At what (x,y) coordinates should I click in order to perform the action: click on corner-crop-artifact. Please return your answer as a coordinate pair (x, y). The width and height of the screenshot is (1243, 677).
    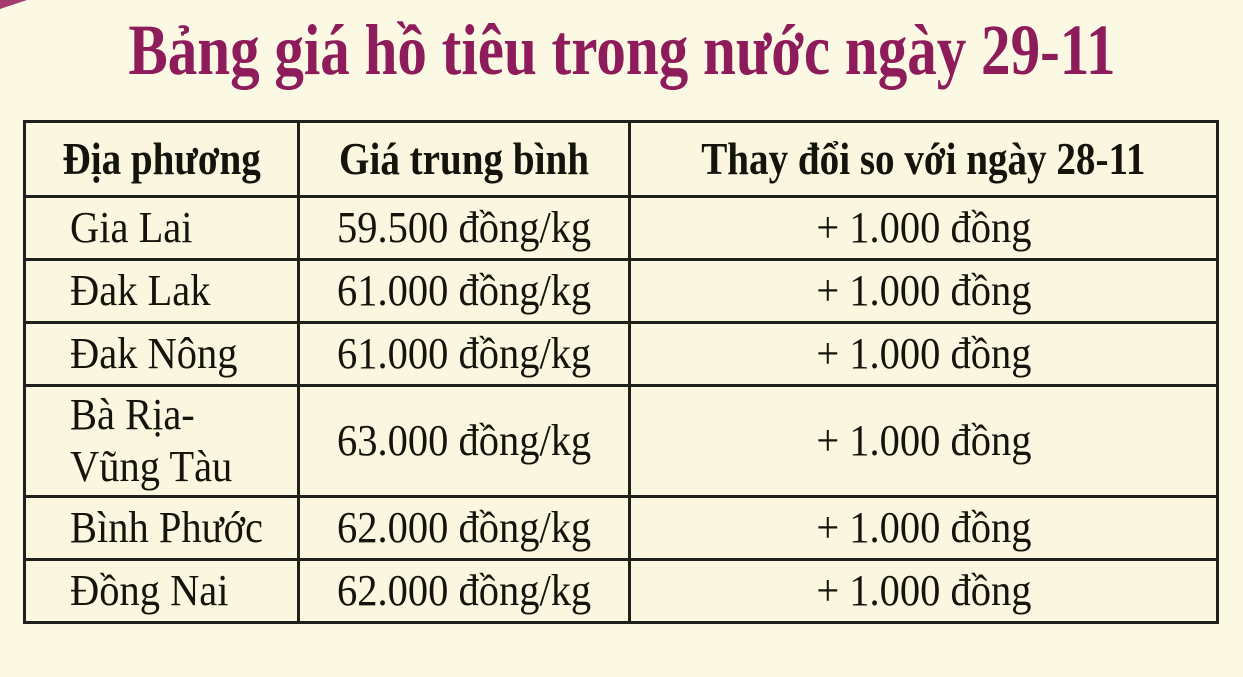
    Looking at the image, I should click on (13, 4).